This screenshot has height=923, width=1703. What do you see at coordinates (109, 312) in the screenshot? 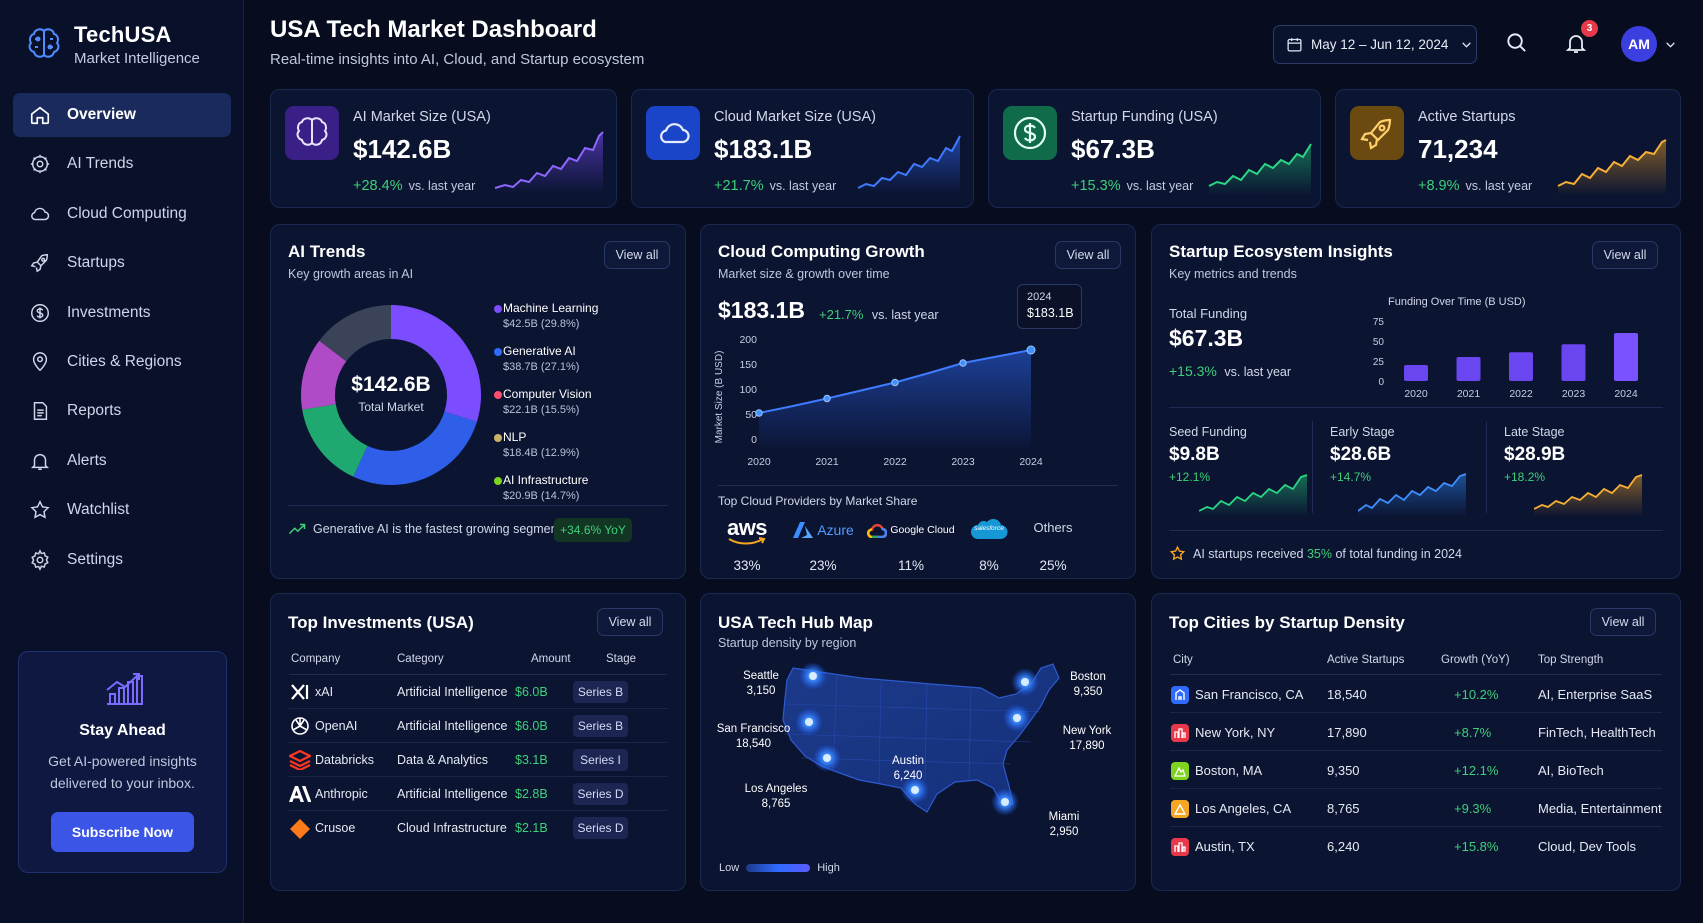
I see `sidebar-item-label: Investments` at bounding box center [109, 312].